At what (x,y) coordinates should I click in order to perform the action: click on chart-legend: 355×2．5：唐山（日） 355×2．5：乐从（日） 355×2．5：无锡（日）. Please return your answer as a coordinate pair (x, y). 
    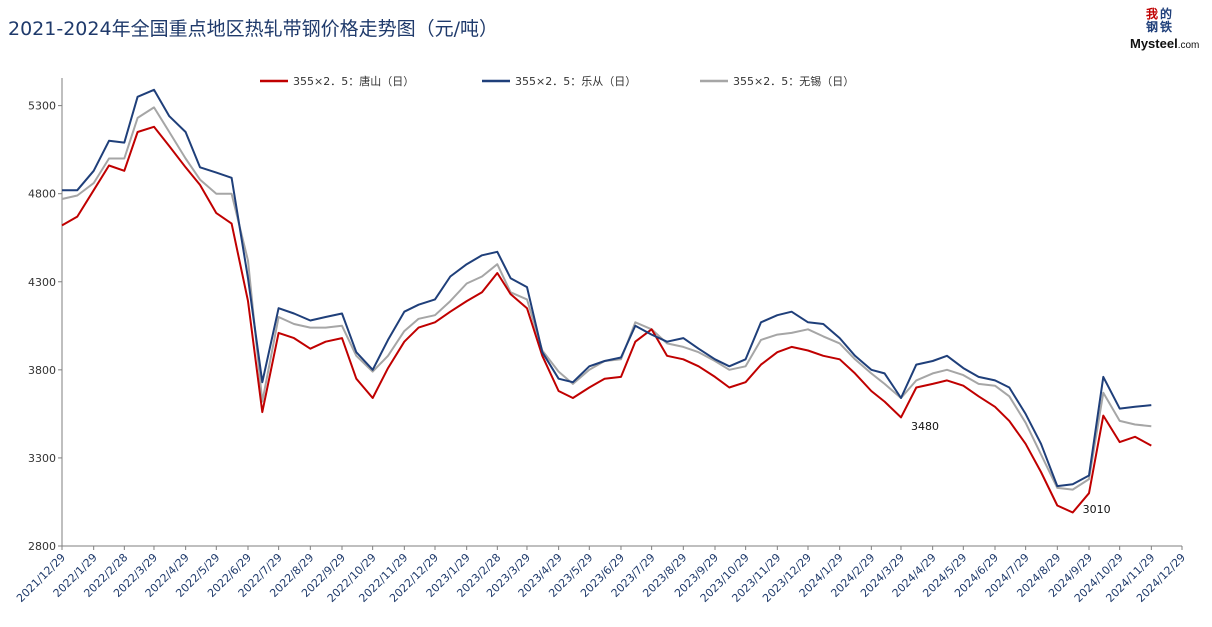
    Looking at the image, I should click on (557, 81).